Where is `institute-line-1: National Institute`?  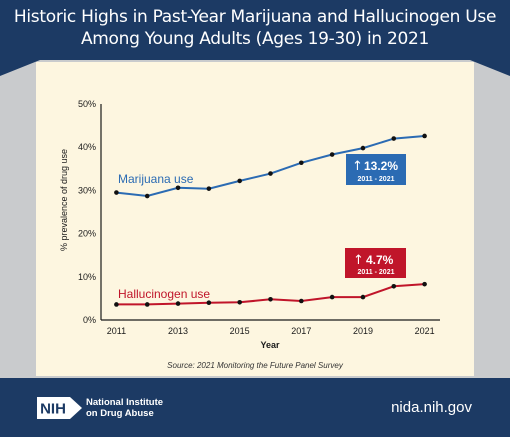
institute-line-1: National Institute is located at coordinates (125, 402).